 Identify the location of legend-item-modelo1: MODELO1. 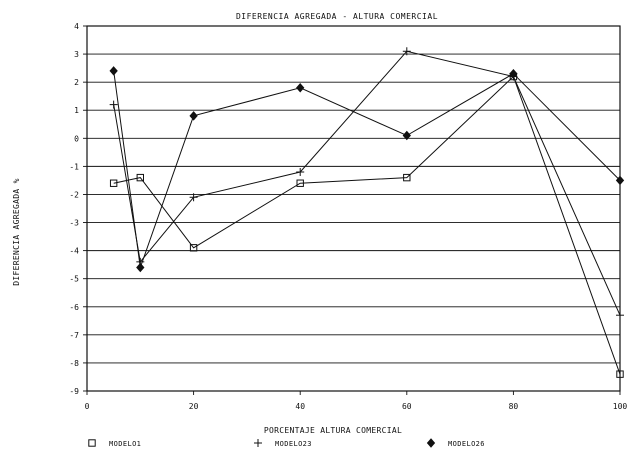
(114, 443).